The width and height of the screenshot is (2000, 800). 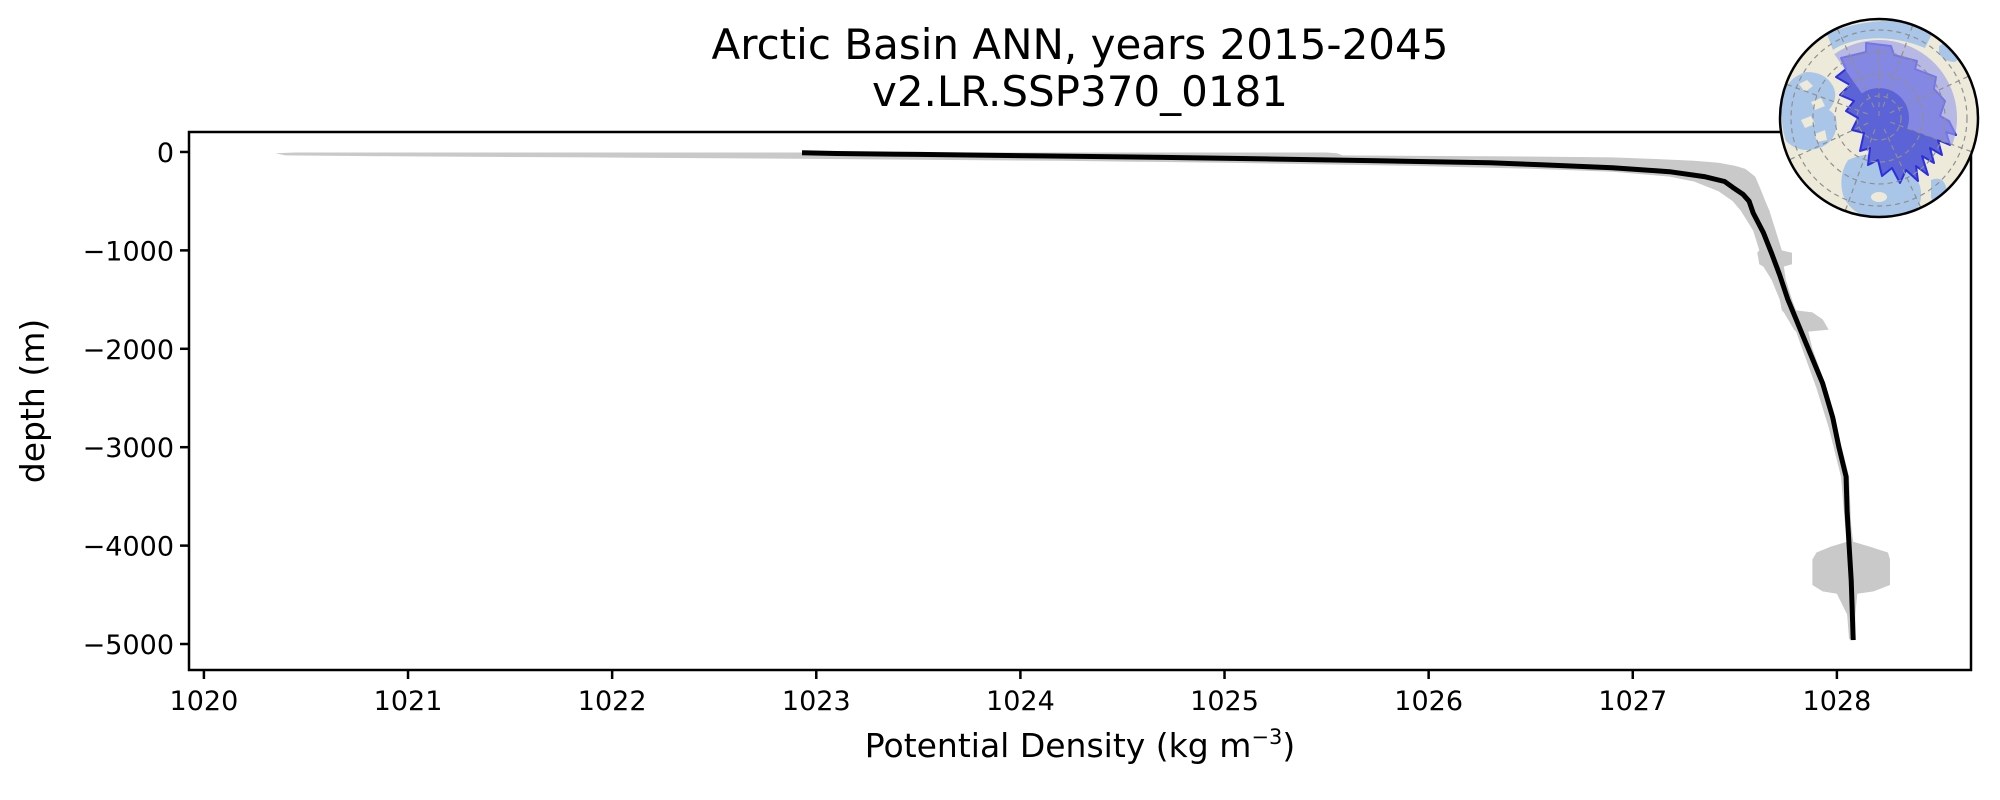 I want to click on y-tick-label: −3000, so click(x=128, y=448).